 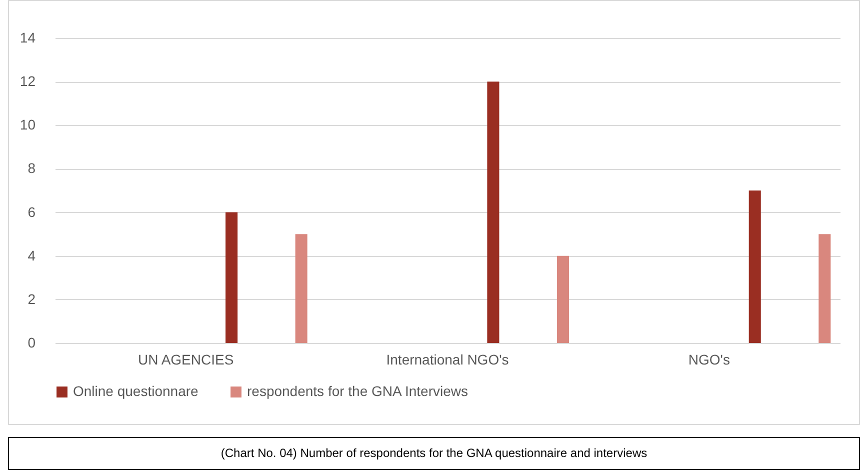 What do you see at coordinates (434, 453) in the screenshot?
I see `text: (Chart No. 04) Number of respondents for the GNA questionnaire and interviews` at bounding box center [434, 453].